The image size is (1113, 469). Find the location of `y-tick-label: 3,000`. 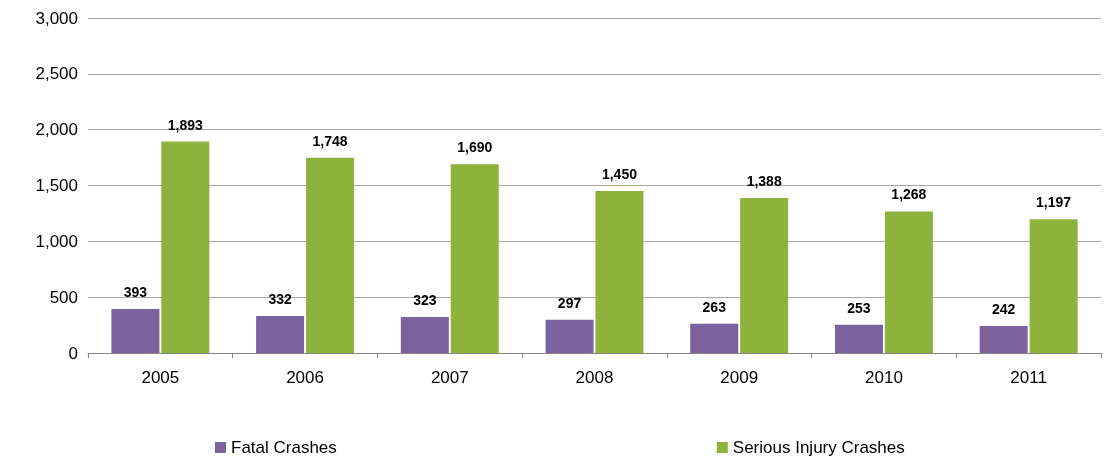

y-tick-label: 3,000 is located at coordinates (56, 18).